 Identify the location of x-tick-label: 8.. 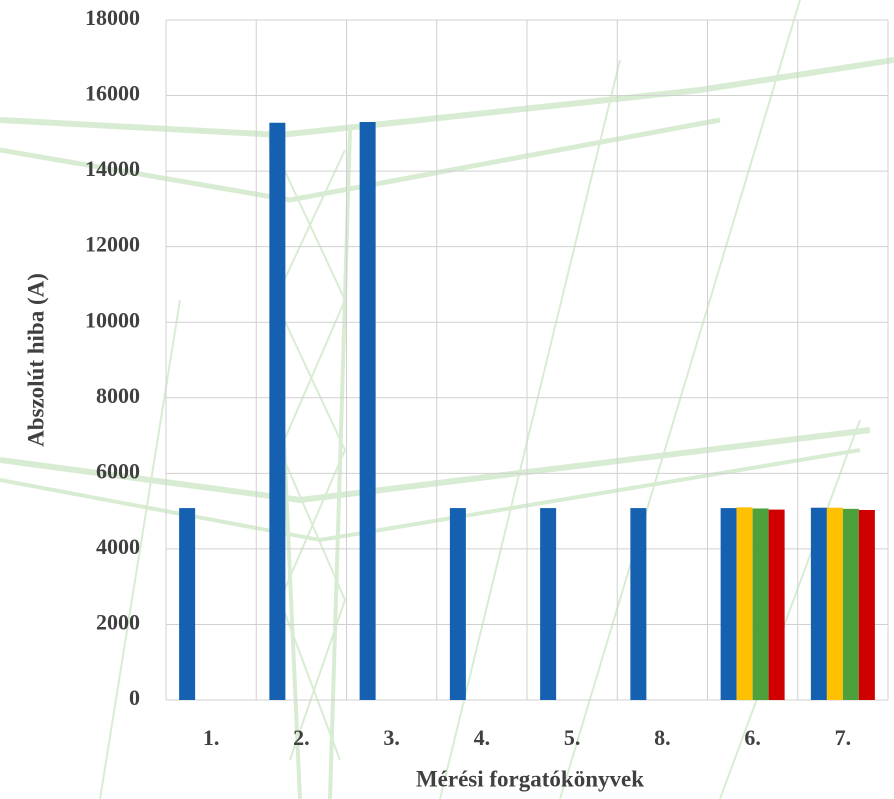
(662, 737).